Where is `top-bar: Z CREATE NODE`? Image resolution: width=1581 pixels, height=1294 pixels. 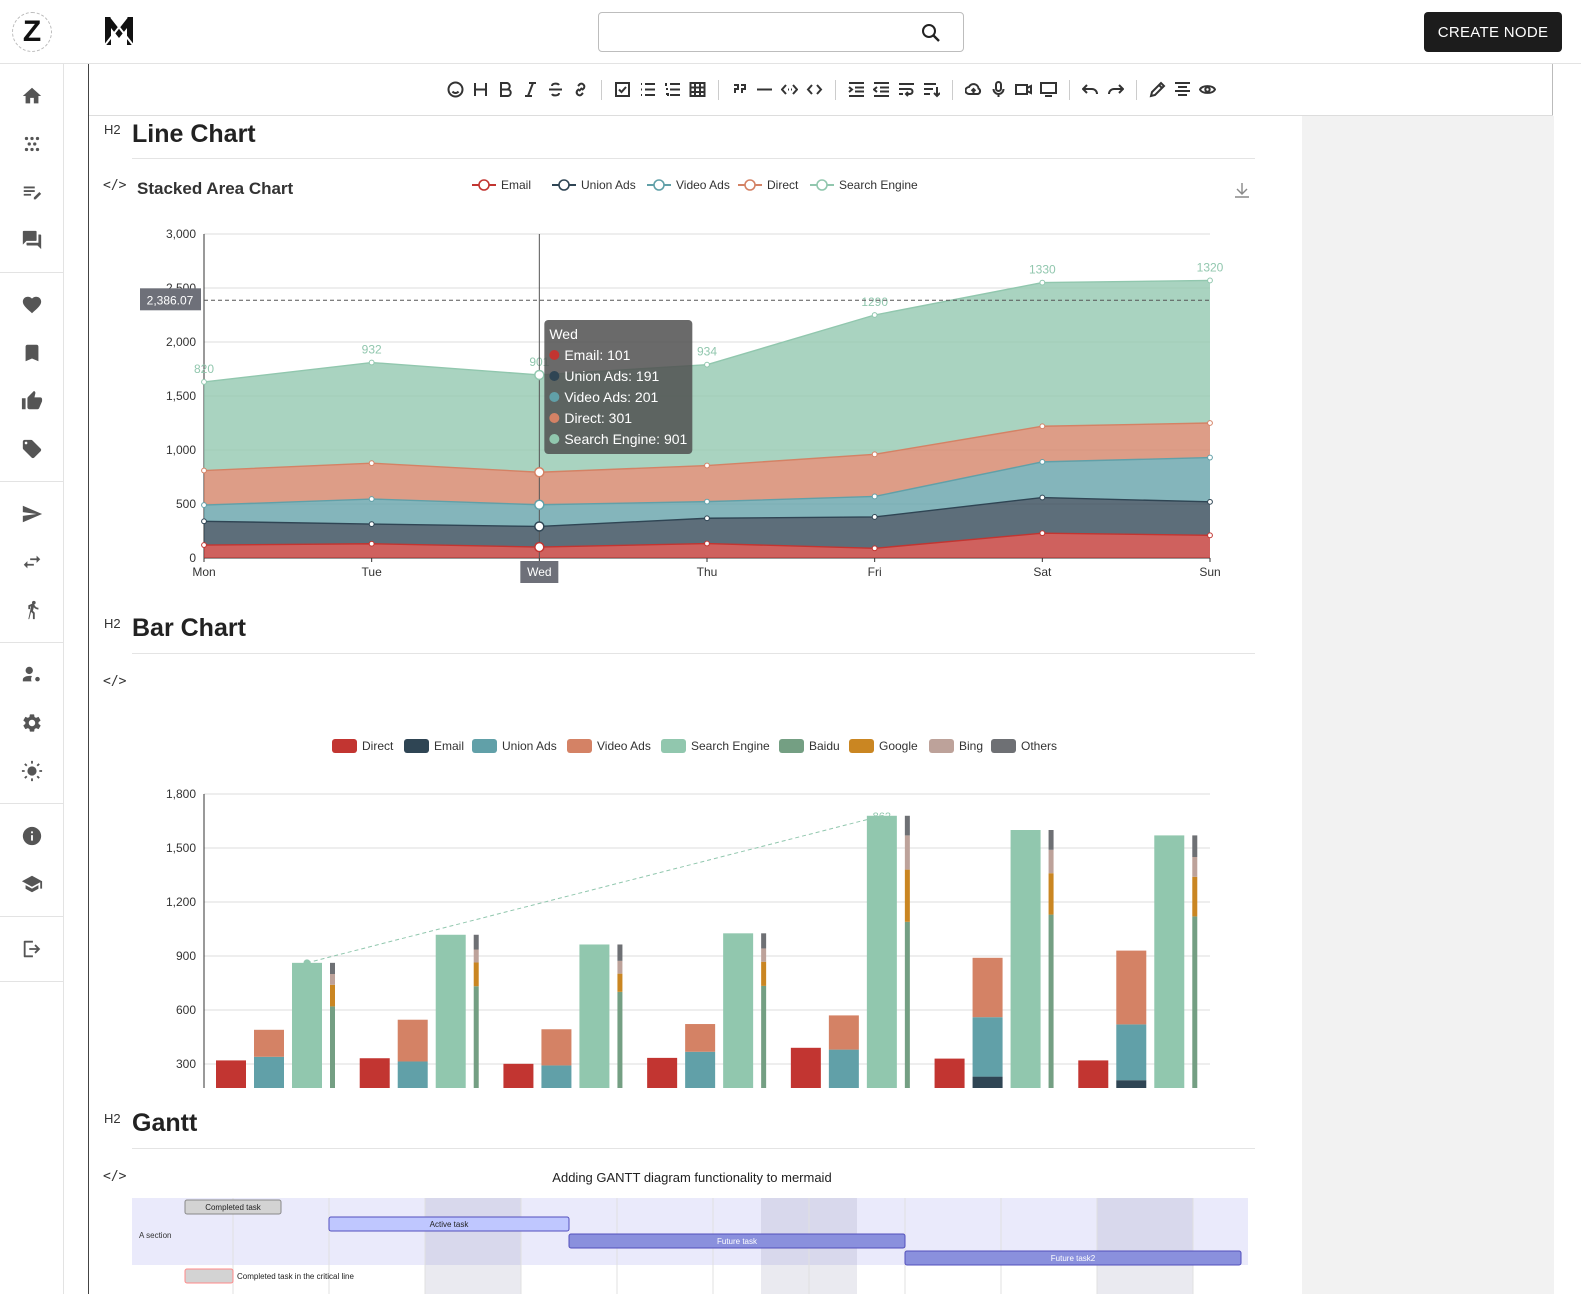 top-bar: Z CREATE NODE is located at coordinates (790, 32).